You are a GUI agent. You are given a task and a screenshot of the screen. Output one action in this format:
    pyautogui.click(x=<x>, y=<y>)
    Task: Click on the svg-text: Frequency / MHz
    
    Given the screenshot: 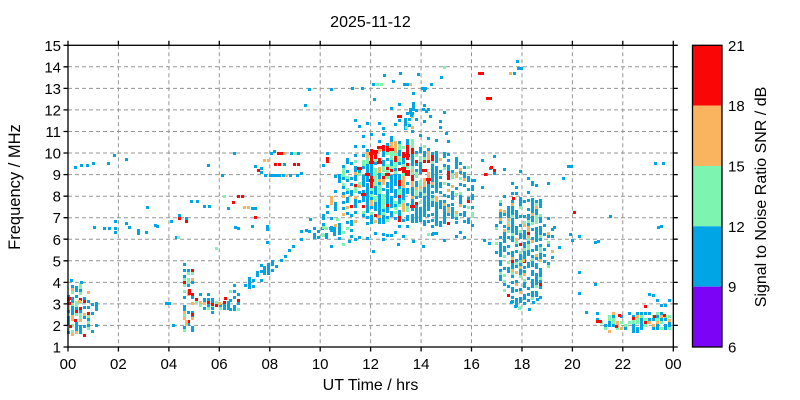 What is the action you would take?
    pyautogui.click(x=15, y=187)
    